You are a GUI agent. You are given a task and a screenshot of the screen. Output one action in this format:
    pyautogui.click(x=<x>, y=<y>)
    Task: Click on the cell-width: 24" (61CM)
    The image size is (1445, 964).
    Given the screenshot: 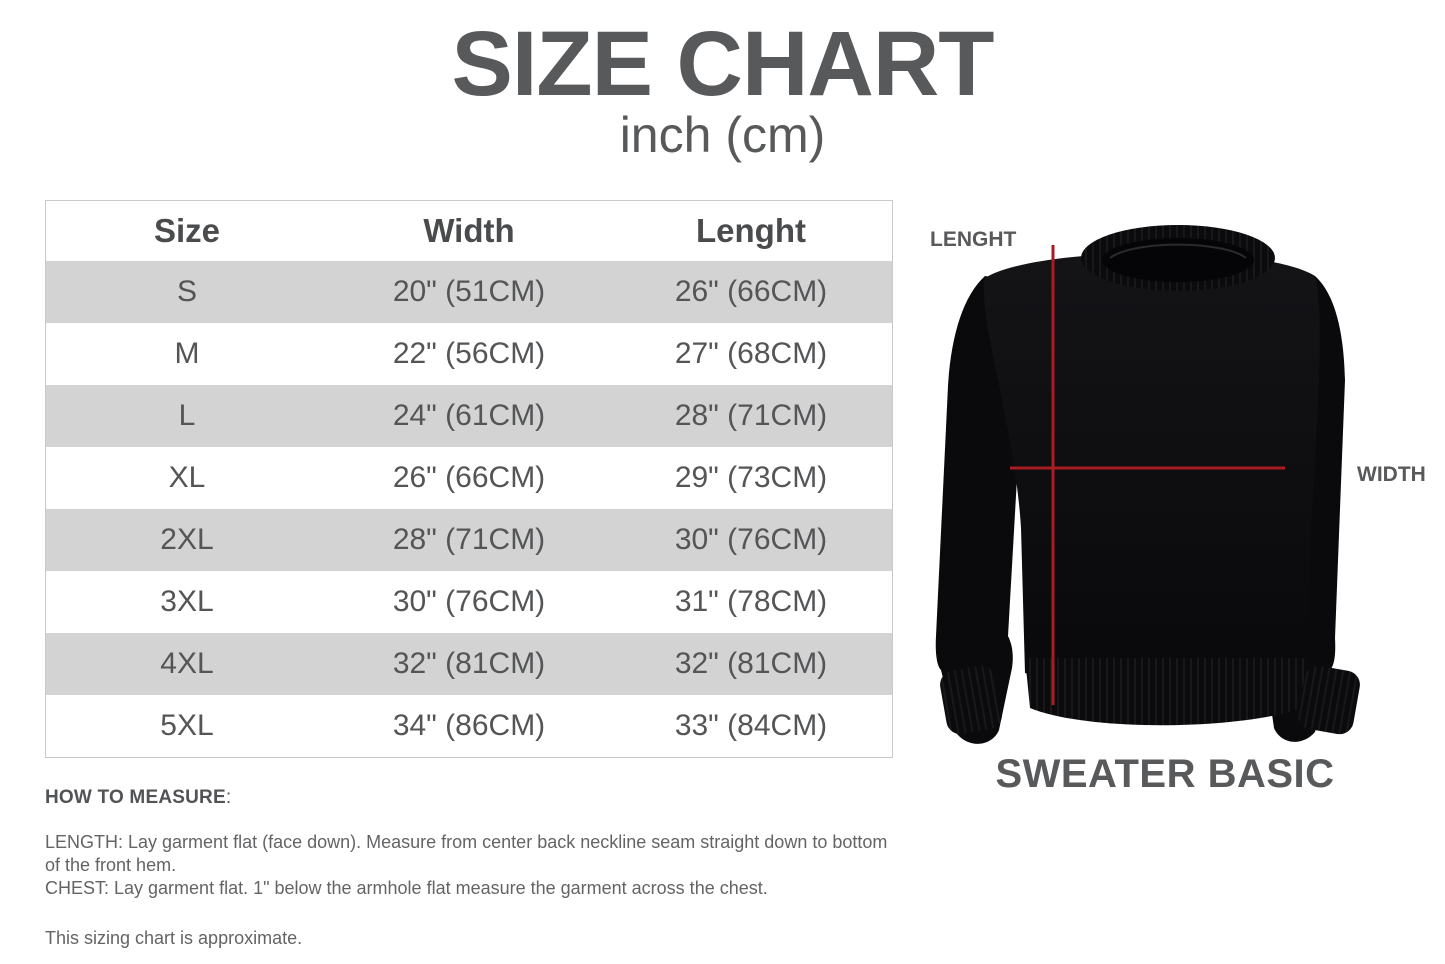 What is the action you would take?
    pyautogui.click(x=469, y=415)
    